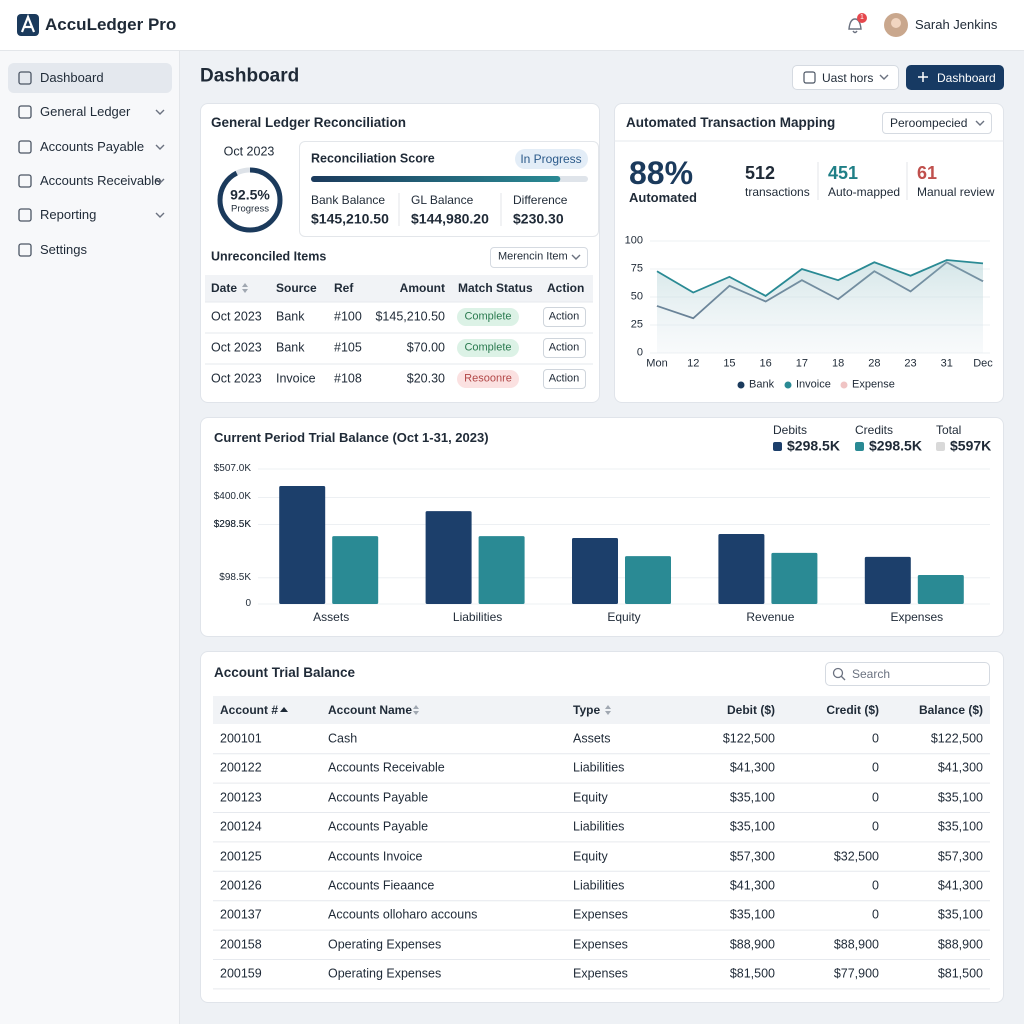  Describe the element at coordinates (425, 378) in the screenshot. I see `table-cell: $20.30` at that location.